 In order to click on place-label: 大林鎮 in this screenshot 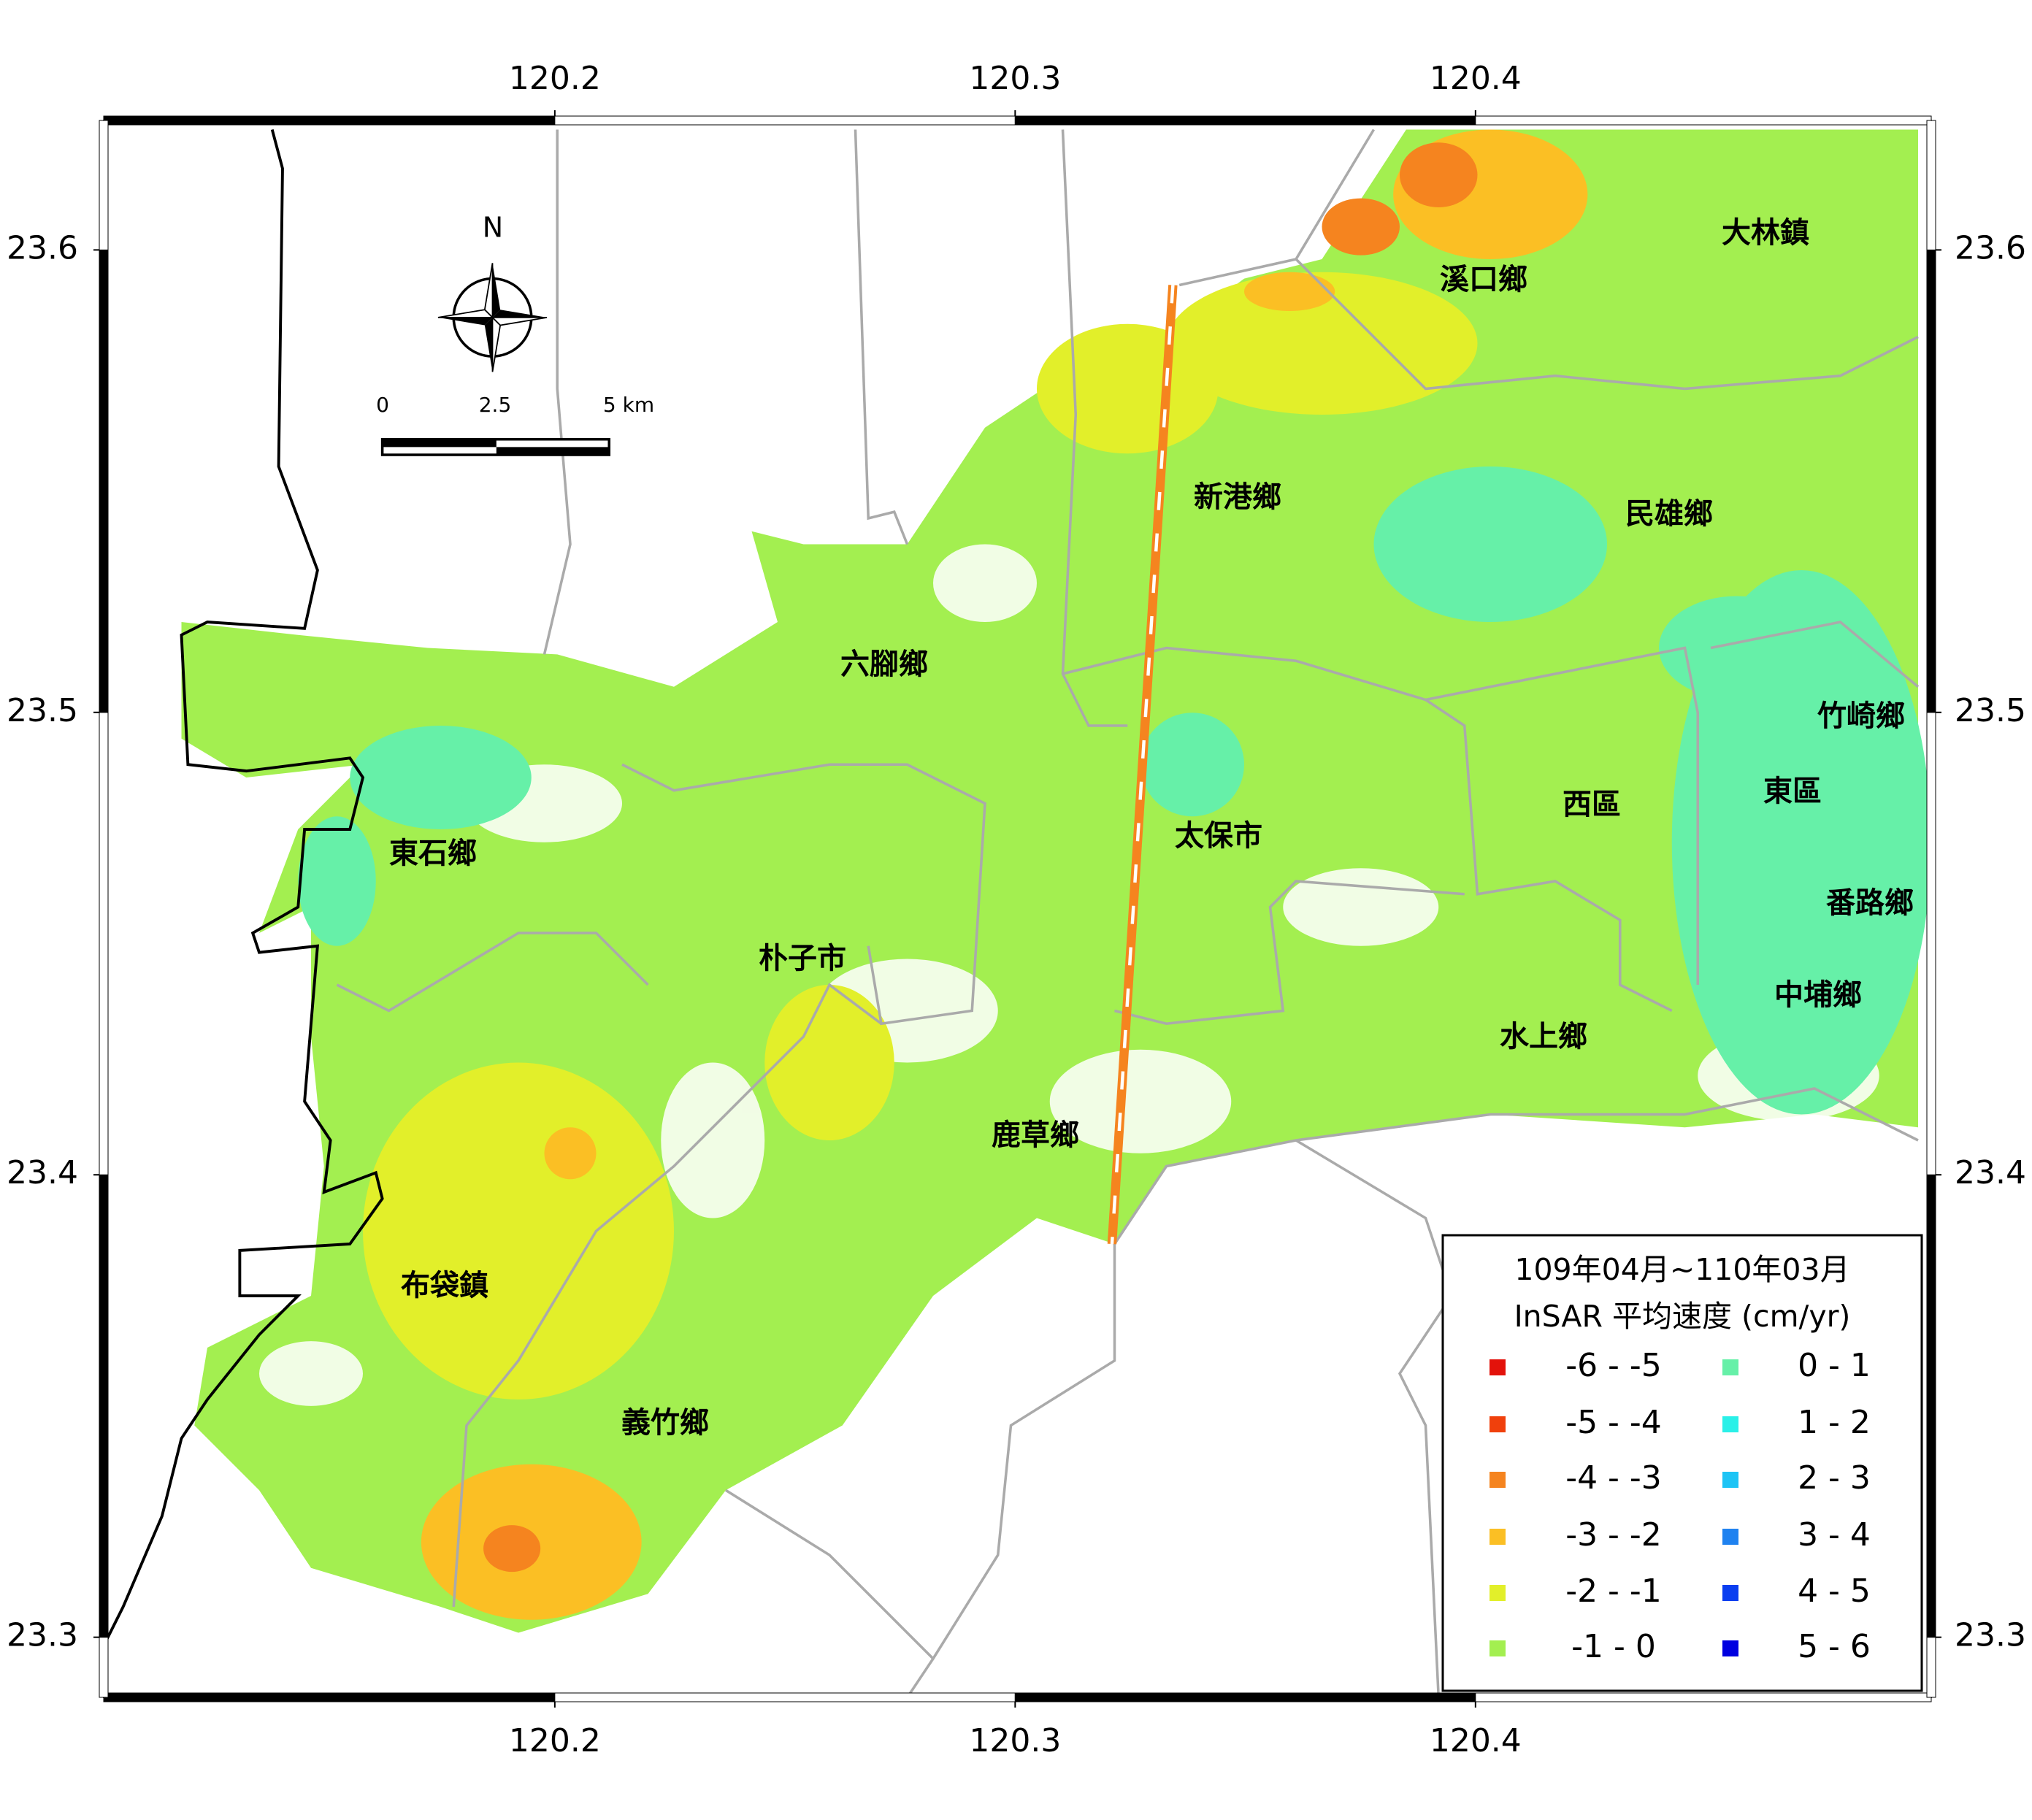, I will do `click(1765, 233)`.